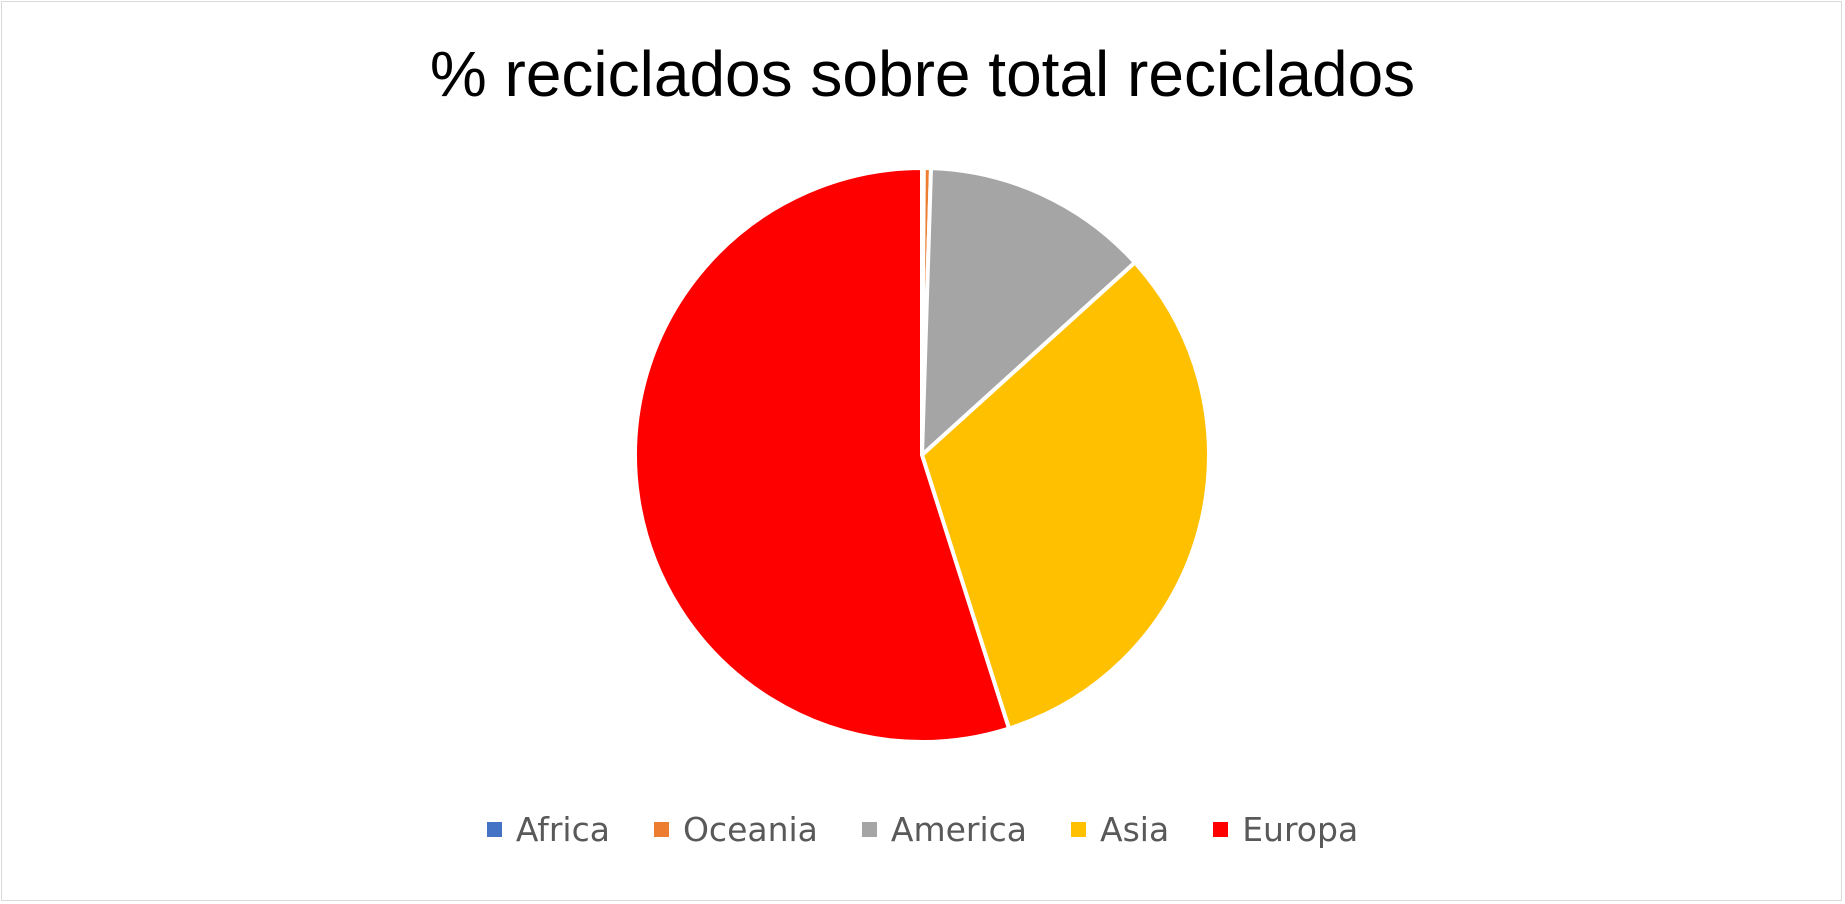 This screenshot has height=904, width=1845. What do you see at coordinates (562, 829) in the screenshot?
I see `legend-label: Africa` at bounding box center [562, 829].